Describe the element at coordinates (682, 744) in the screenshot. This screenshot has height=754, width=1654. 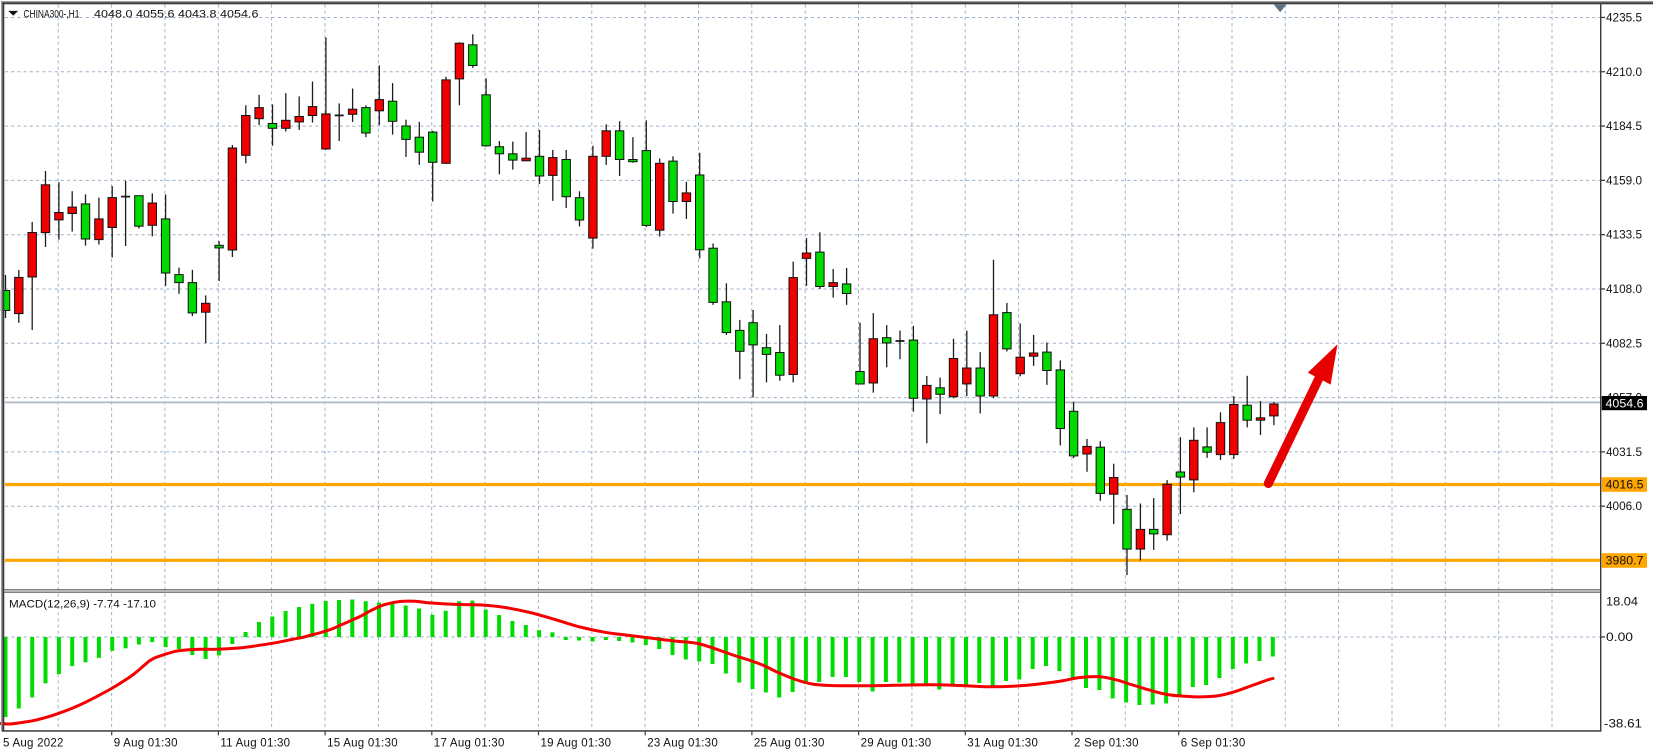
I see `svg-text: 23 Aug 01:30` at that location.